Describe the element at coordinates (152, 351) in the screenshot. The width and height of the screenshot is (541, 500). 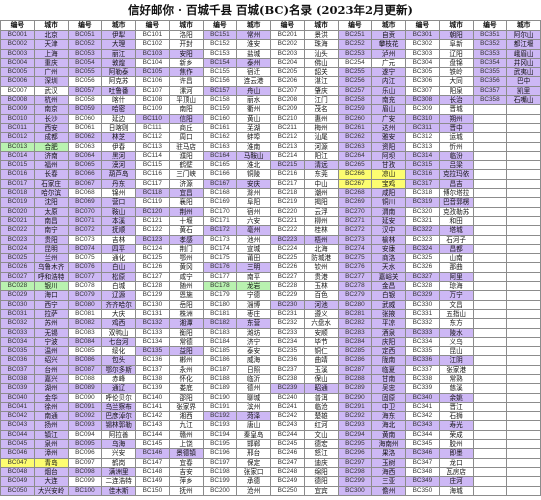
I see `code-cell: BC135` at that location.